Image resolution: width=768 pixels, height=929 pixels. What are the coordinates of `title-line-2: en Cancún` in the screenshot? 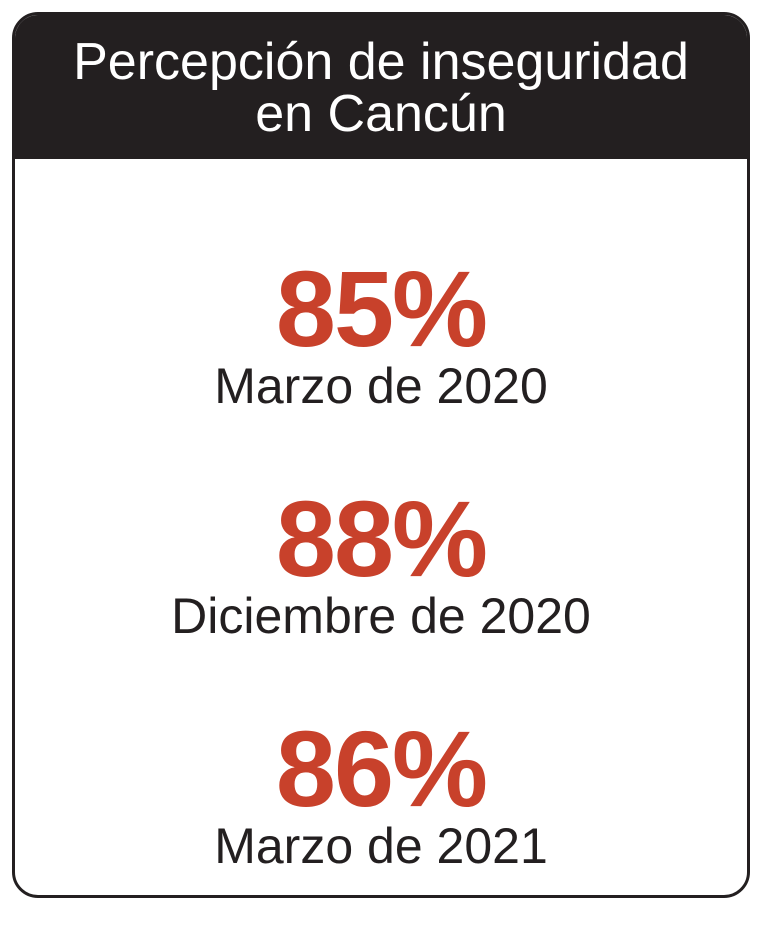 It's located at (381, 114).